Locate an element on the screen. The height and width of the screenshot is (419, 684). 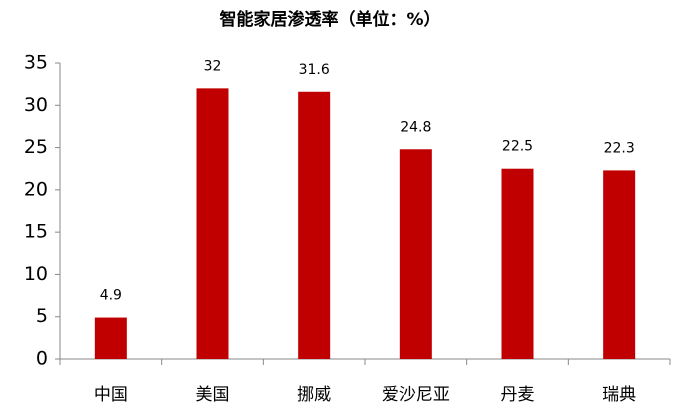
x-tick-label: 瑞典 is located at coordinates (619, 395).